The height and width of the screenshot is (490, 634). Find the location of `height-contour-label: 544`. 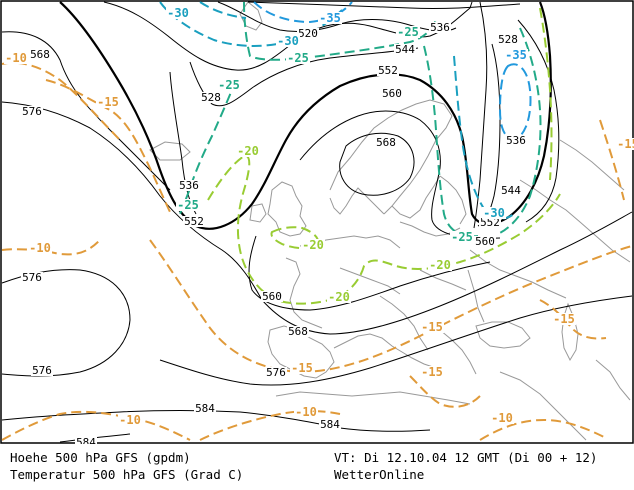

height-contour-label: 544 is located at coordinates (405, 49).